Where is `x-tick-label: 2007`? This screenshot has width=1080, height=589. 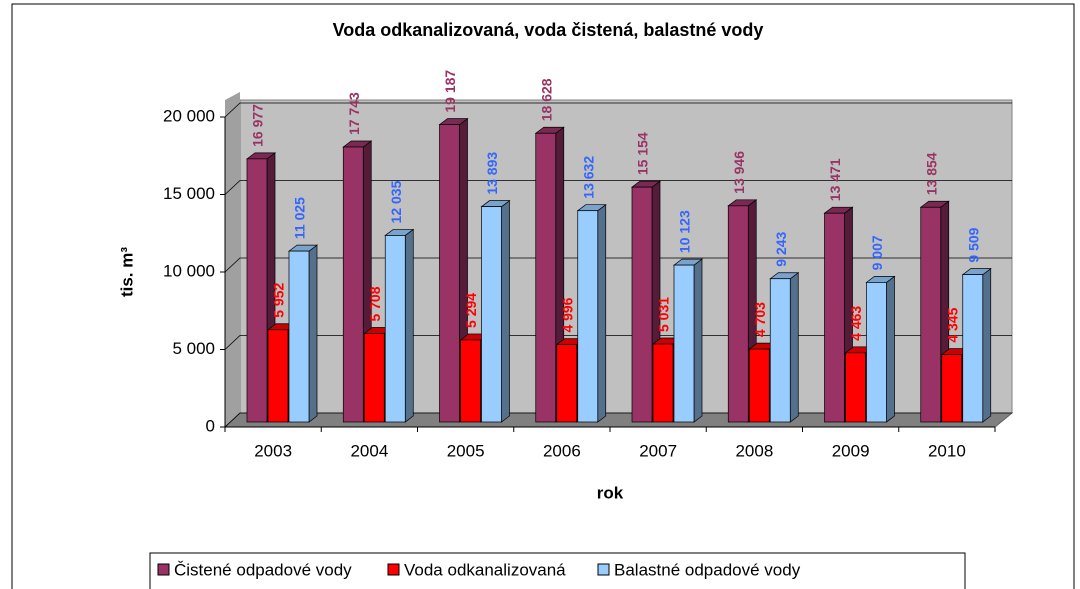 x-tick-label: 2007 is located at coordinates (658, 450).